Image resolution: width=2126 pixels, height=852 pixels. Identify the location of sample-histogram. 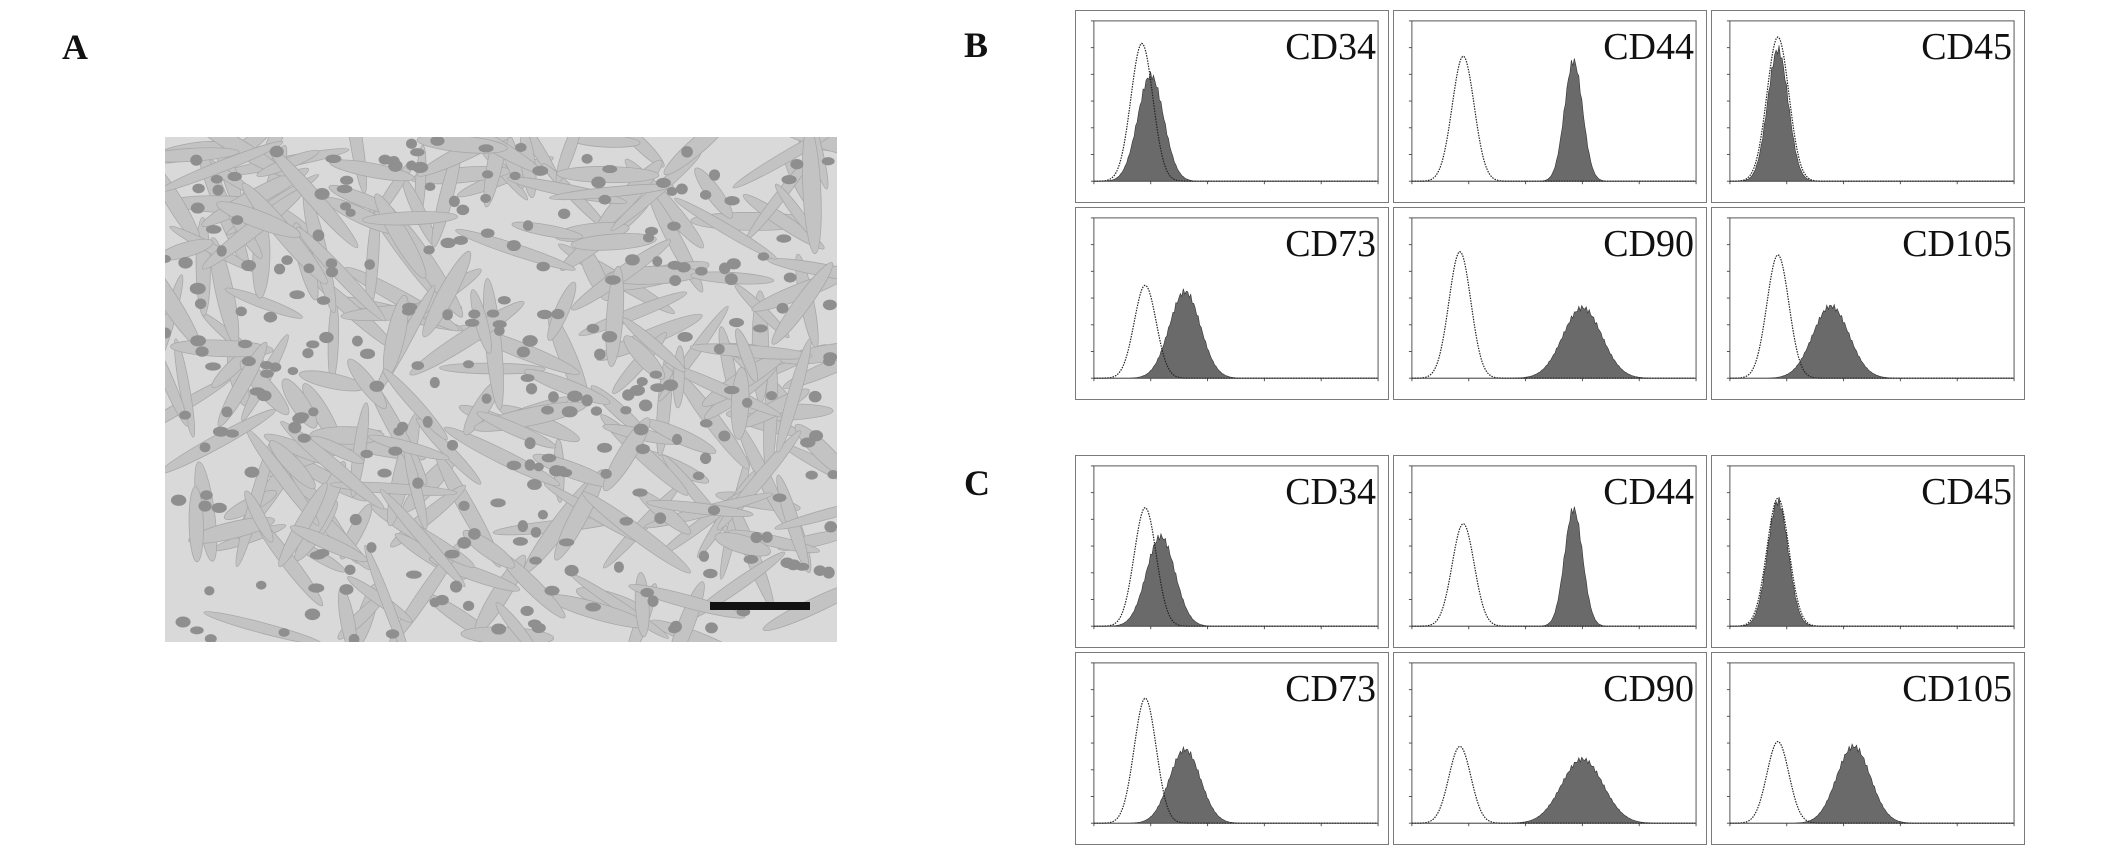
(1554, 790).